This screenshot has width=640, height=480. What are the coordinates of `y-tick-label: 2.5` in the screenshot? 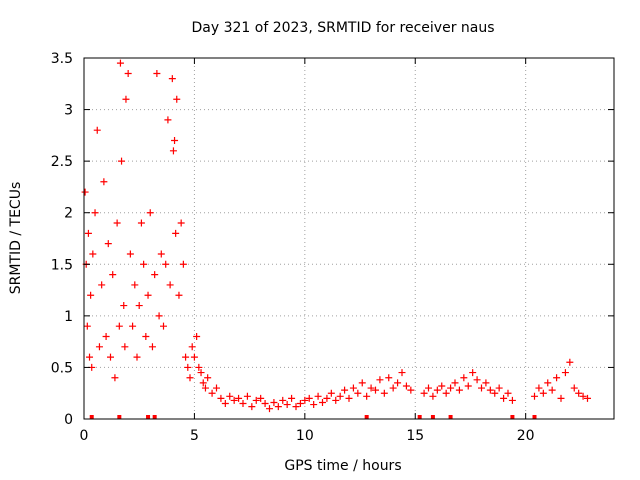 It's located at (62, 162).